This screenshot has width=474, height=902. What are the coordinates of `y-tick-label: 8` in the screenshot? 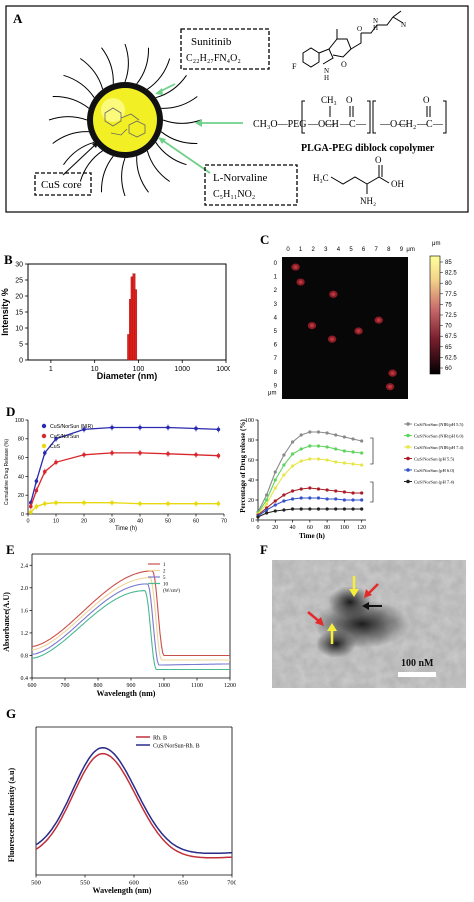 It's located at (276, 373).